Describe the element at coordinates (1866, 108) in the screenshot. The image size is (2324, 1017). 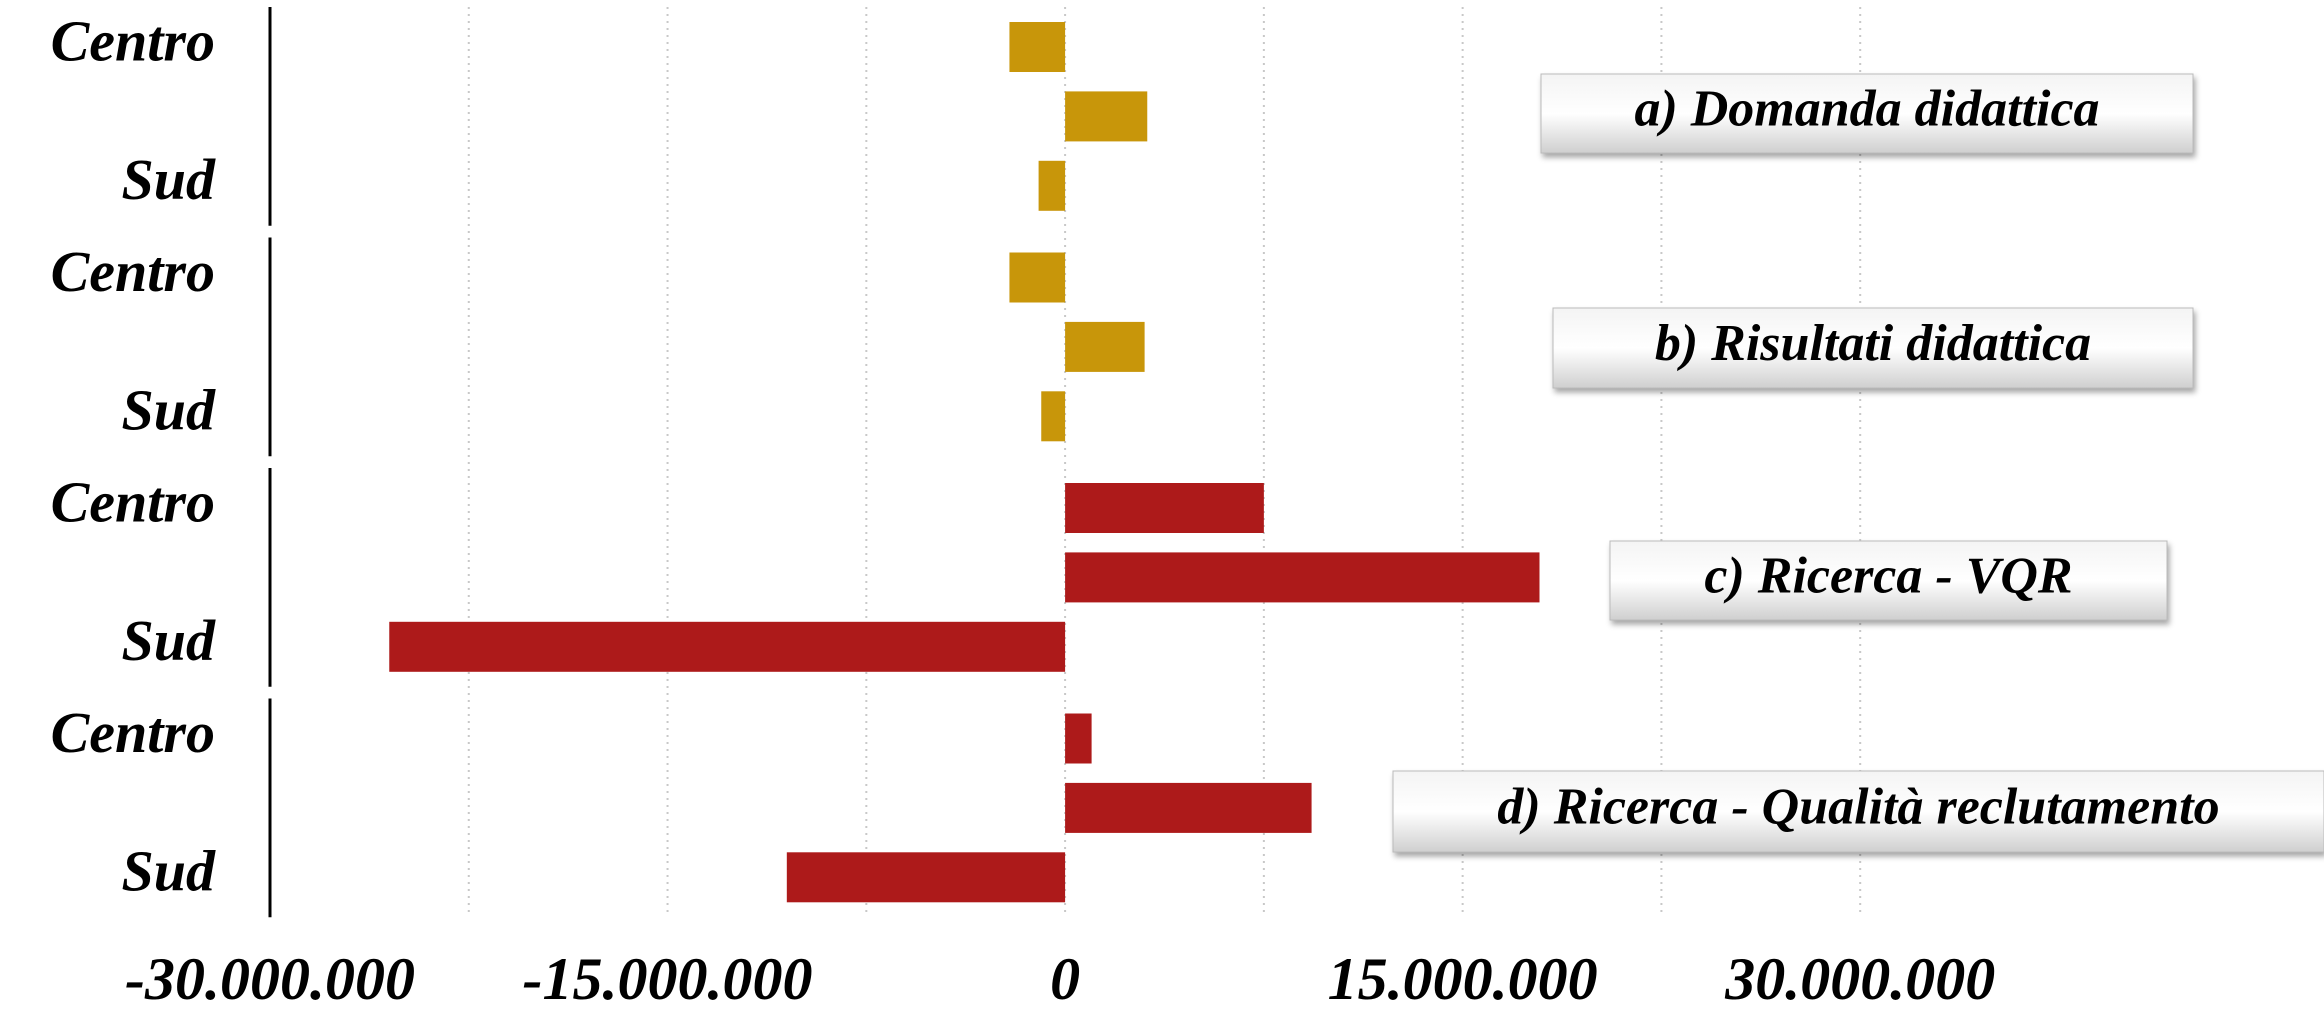
I see `panel-title: a) Domanda didattica` at that location.